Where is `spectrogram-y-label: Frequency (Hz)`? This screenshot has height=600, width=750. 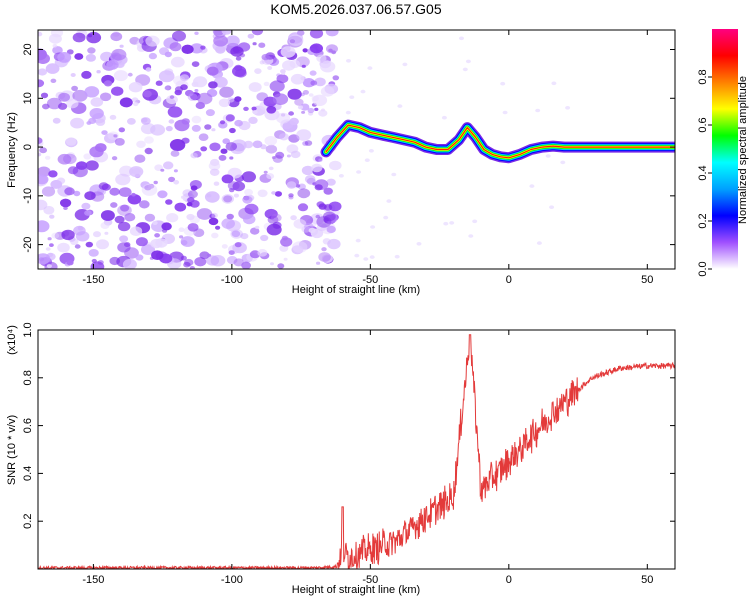
spectrogram-y-label: Frequency (Hz) is located at coordinates (12, 150).